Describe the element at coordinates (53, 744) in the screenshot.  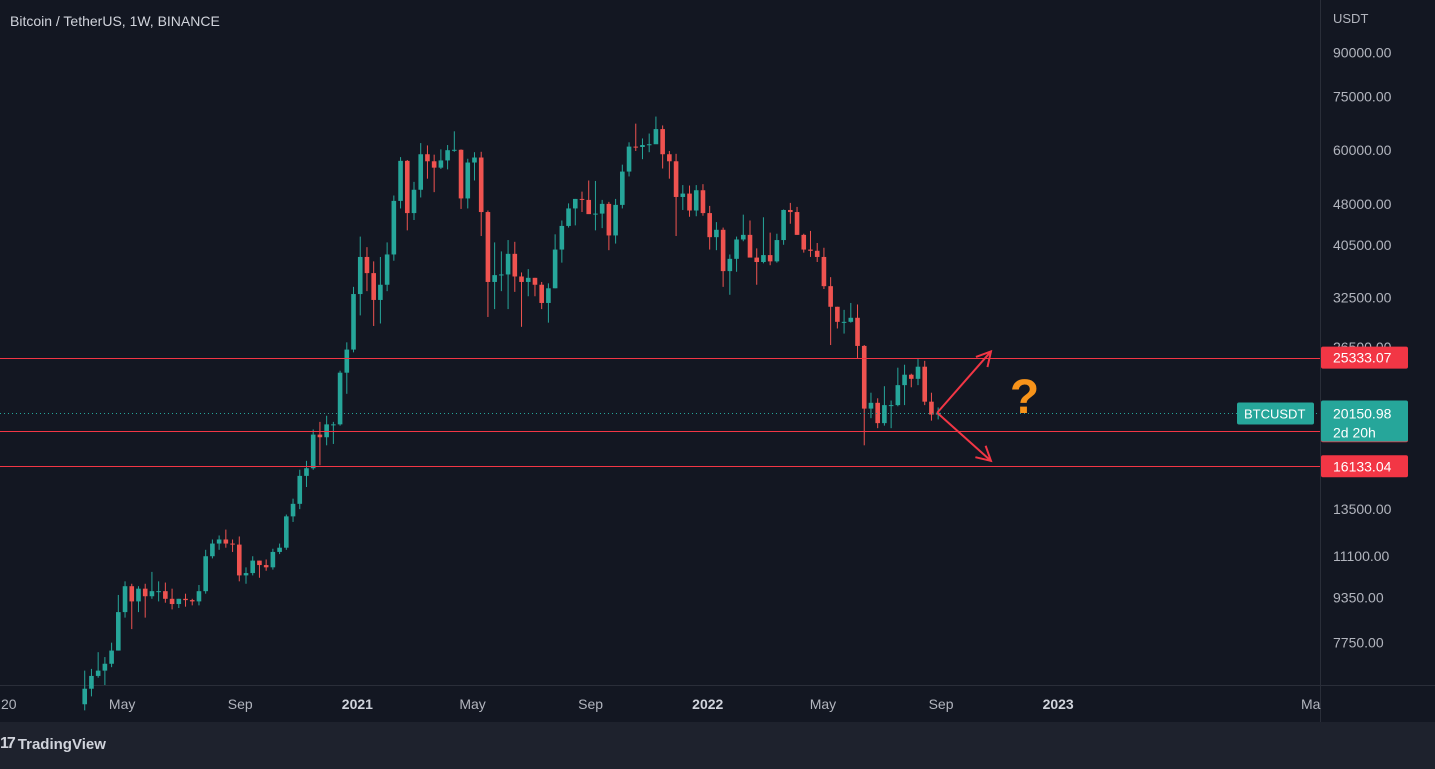
I see `tradingview-logo: 17 TradingView` at that location.